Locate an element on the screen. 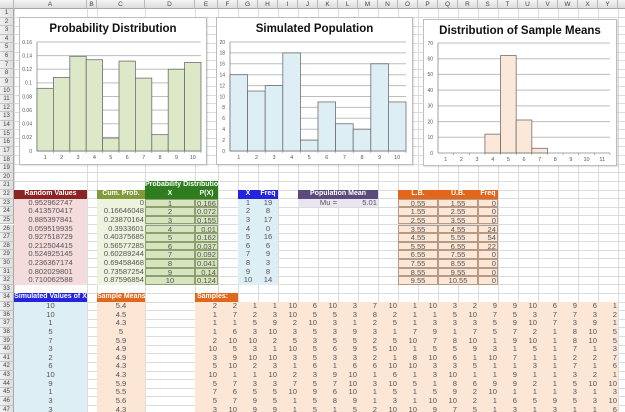  ub-cell: 5.55 is located at coordinates (458, 237).